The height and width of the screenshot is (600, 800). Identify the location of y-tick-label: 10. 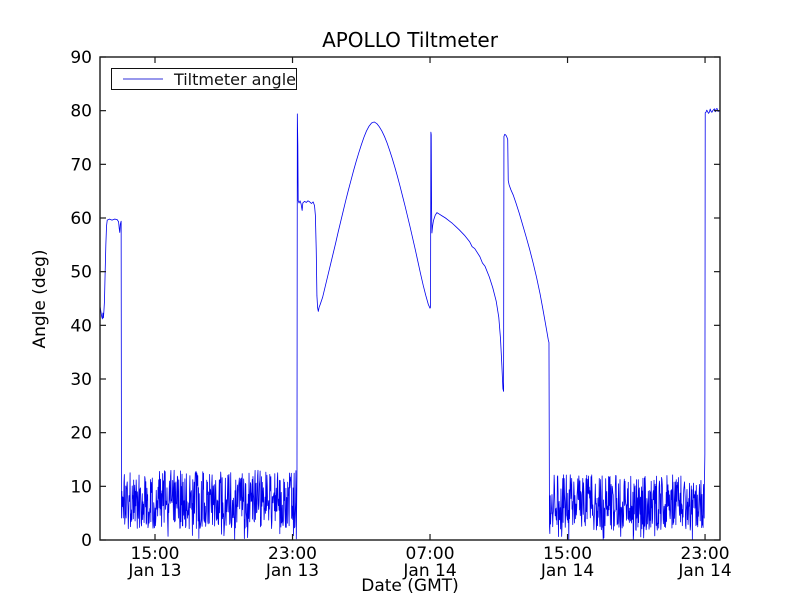
(81, 487).